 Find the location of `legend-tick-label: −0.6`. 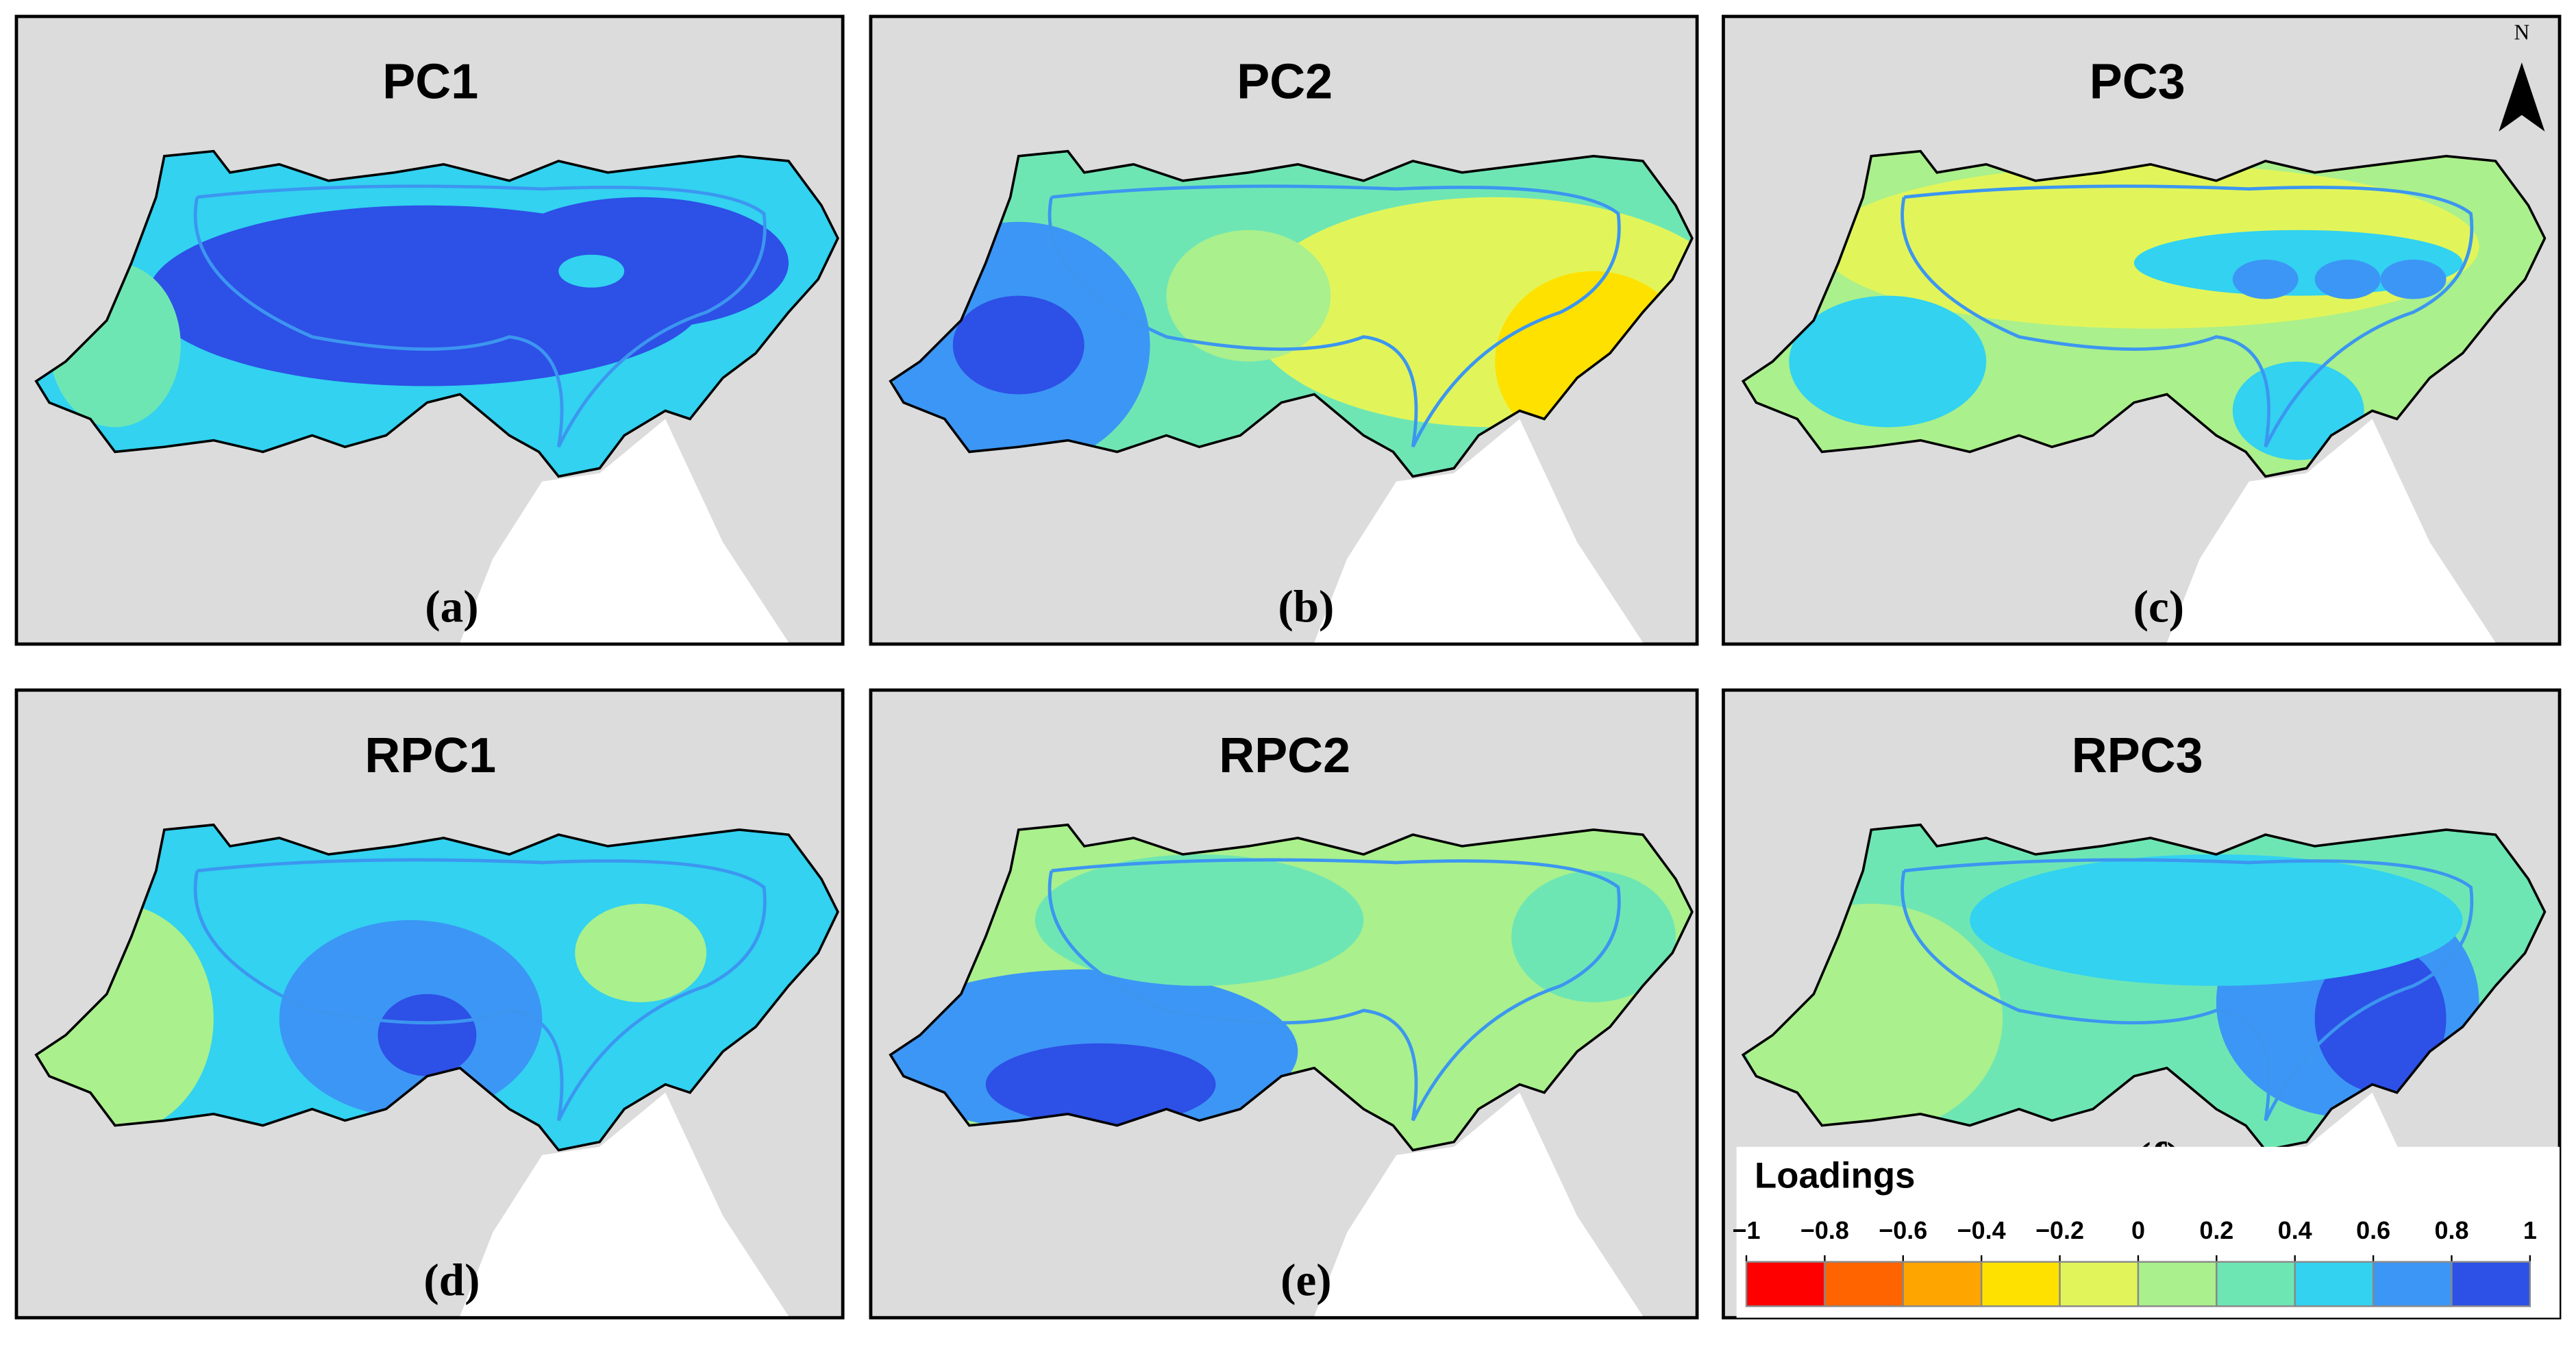

legend-tick-label: −0.6 is located at coordinates (1903, 1230).